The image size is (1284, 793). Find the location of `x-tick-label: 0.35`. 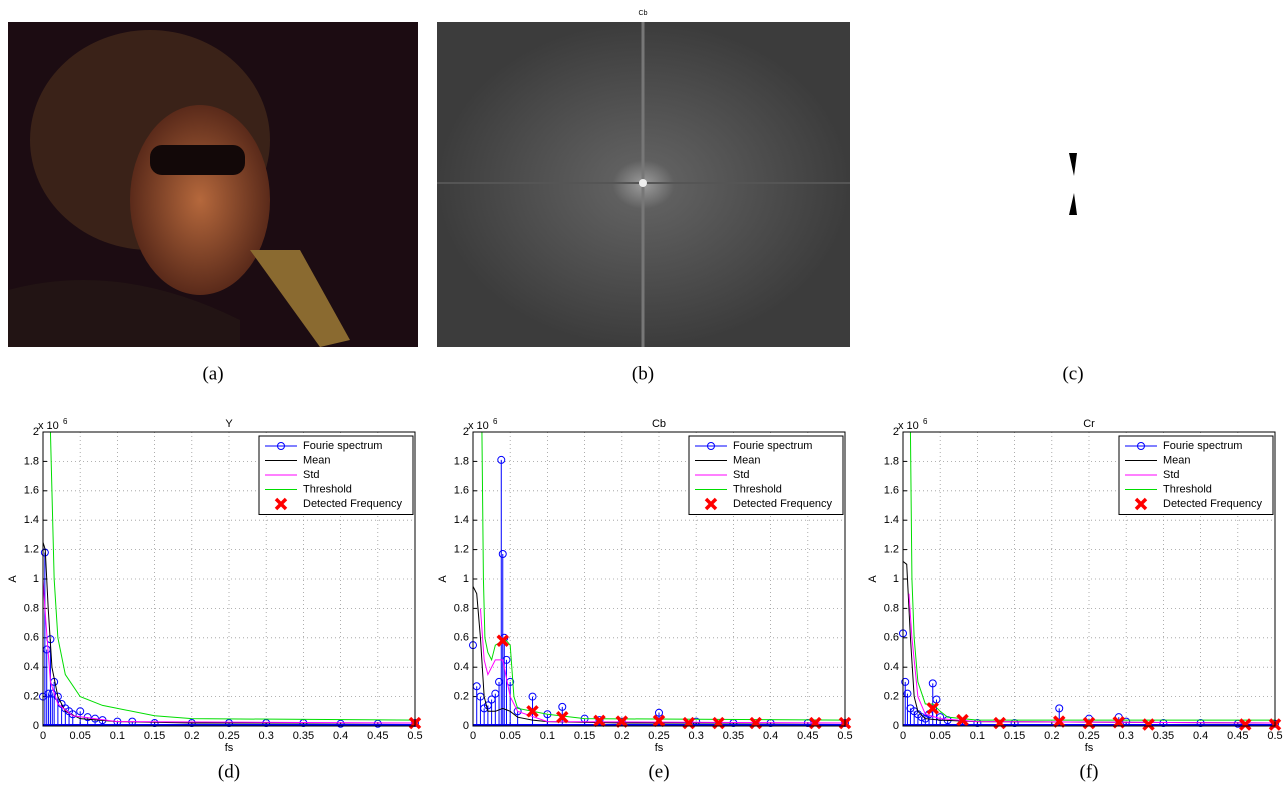

x-tick-label: 0.35 is located at coordinates (1163, 736).